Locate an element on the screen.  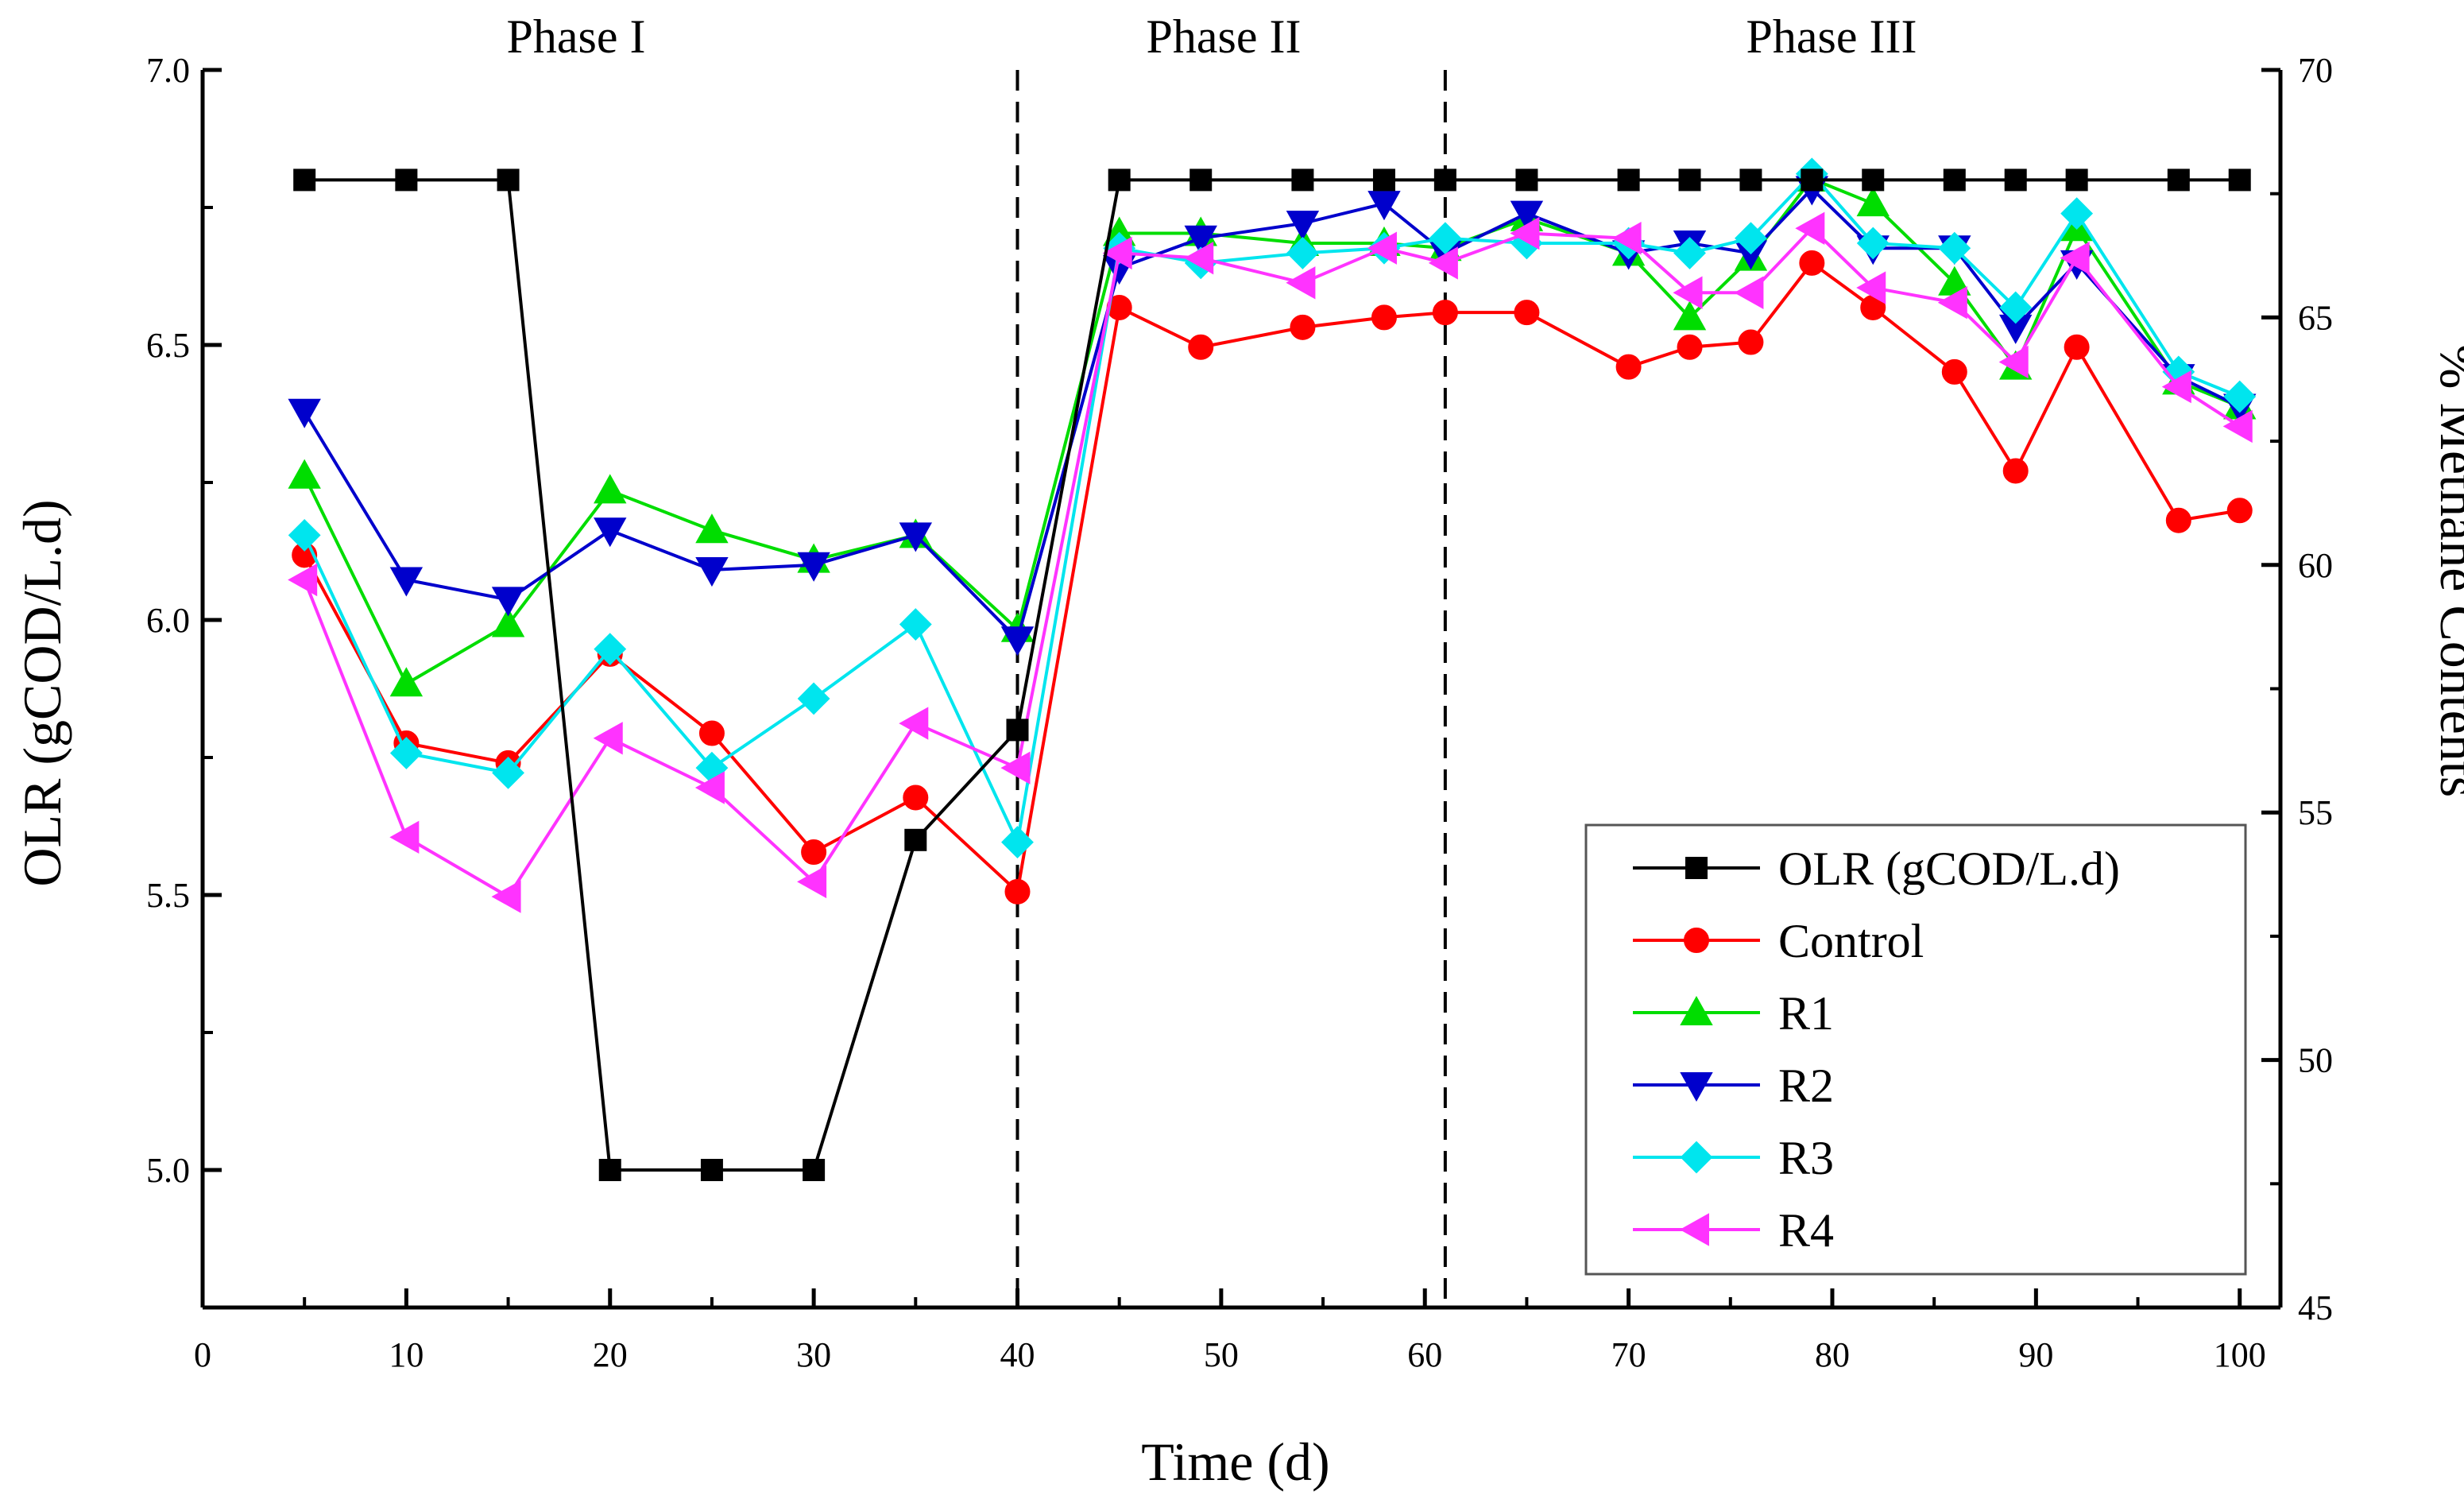
phase-label-1: Phase I is located at coordinates (576, 36).